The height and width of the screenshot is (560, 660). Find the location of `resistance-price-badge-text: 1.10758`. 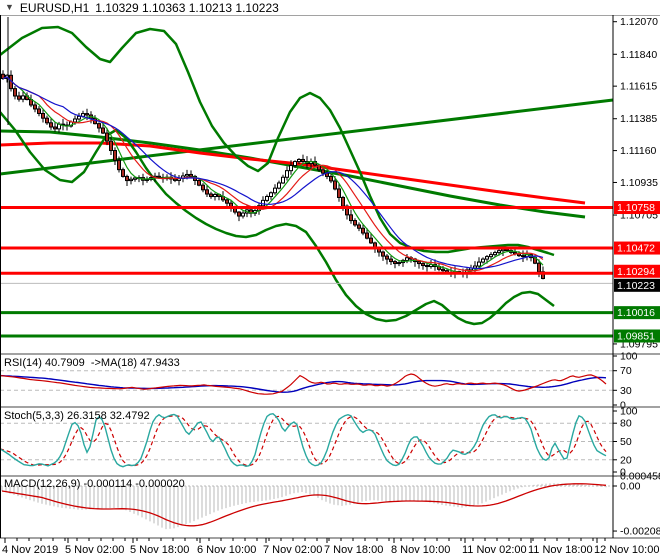

resistance-price-badge-text: 1.10758 is located at coordinates (636, 208).